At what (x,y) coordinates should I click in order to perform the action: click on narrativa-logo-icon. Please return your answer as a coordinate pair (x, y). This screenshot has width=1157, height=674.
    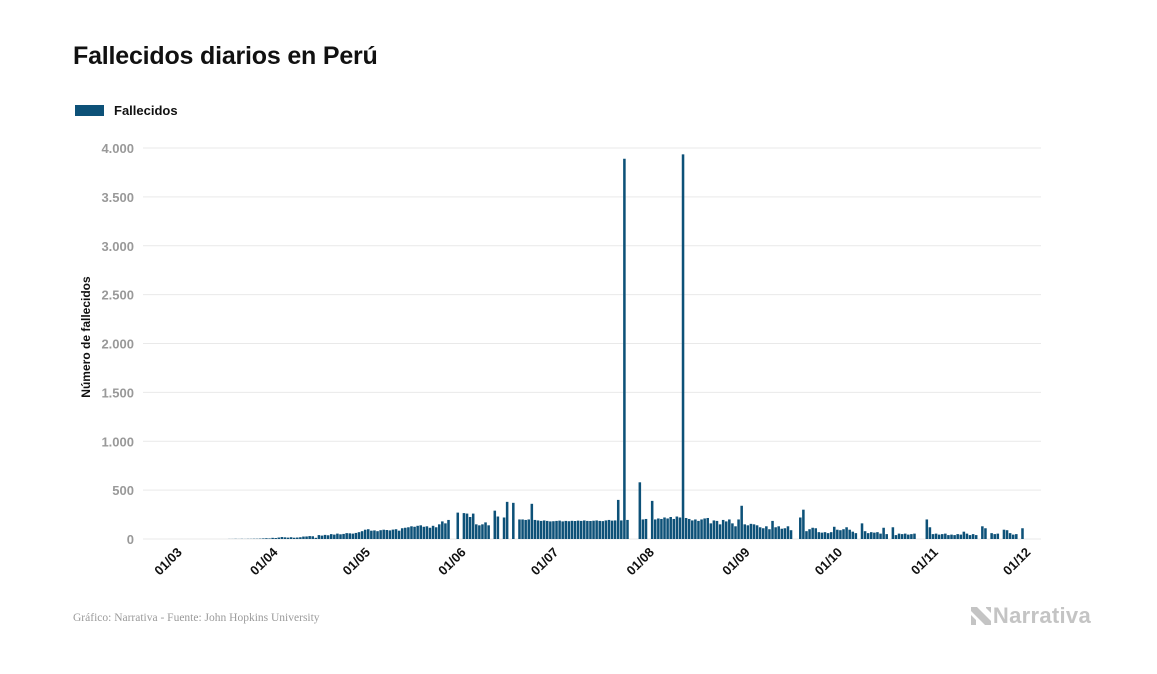
    Looking at the image, I should click on (980, 616).